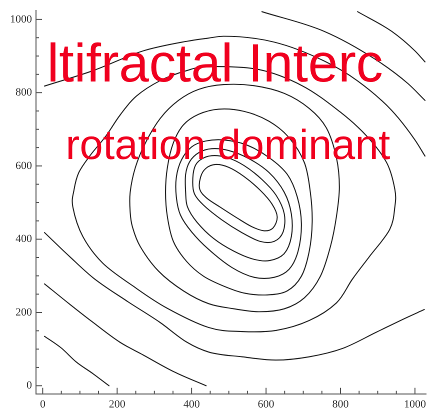 This screenshot has width=430, height=415. I want to click on y-tick-label: 1000, so click(21, 19).